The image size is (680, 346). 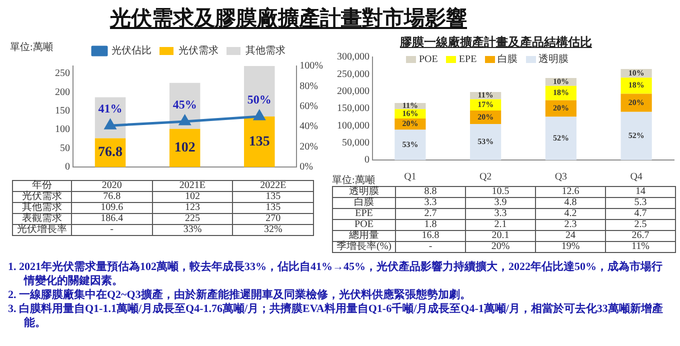 I want to click on annotation: 53%, so click(x=410, y=144).